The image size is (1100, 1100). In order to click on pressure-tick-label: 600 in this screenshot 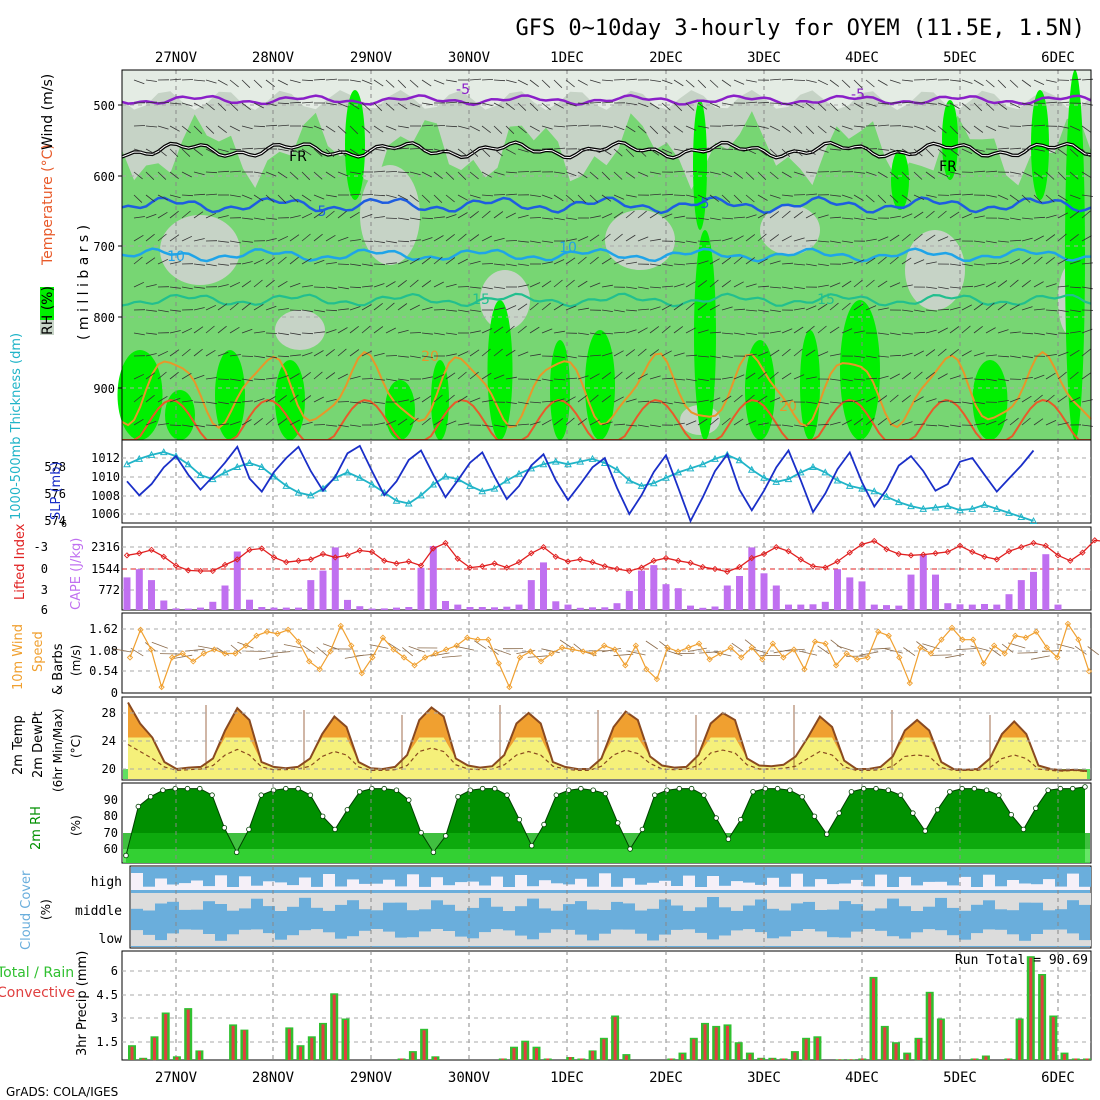, I will do `click(104, 177)`.